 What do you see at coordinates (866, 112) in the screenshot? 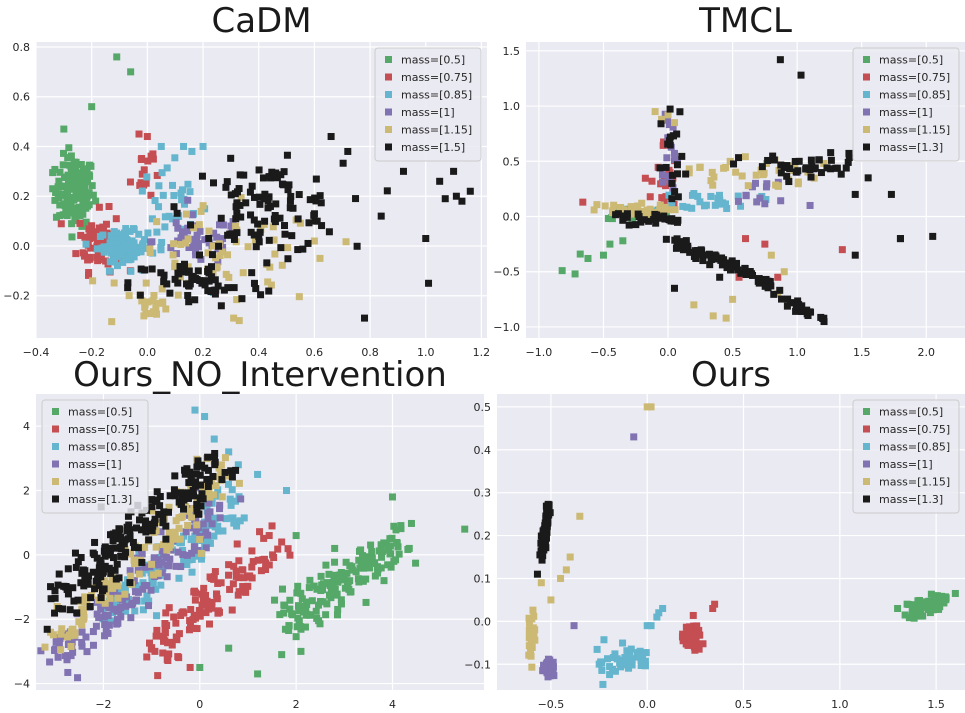
I see `legend-marker` at bounding box center [866, 112].